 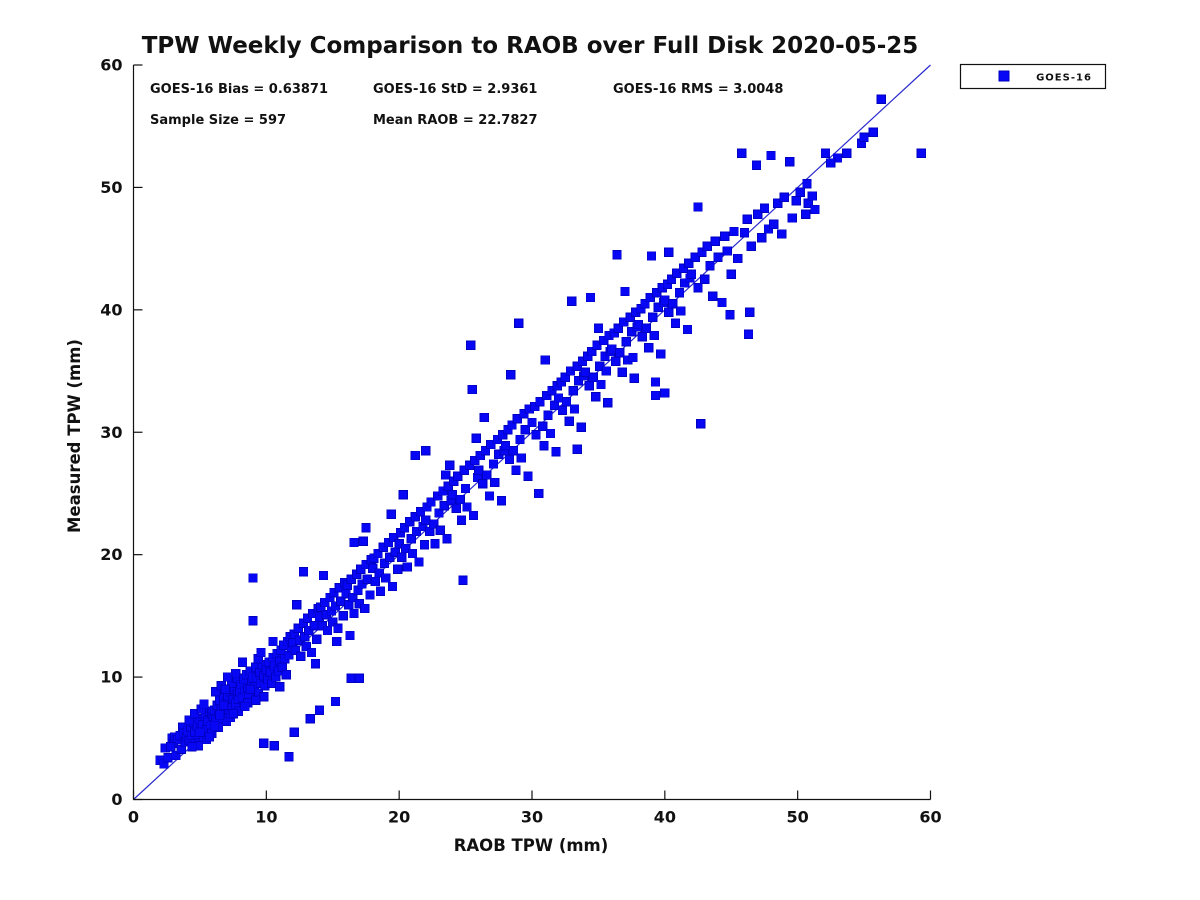 What do you see at coordinates (455, 89) in the screenshot?
I see `stat-std: GOES-16 StD = 2.9361` at bounding box center [455, 89].